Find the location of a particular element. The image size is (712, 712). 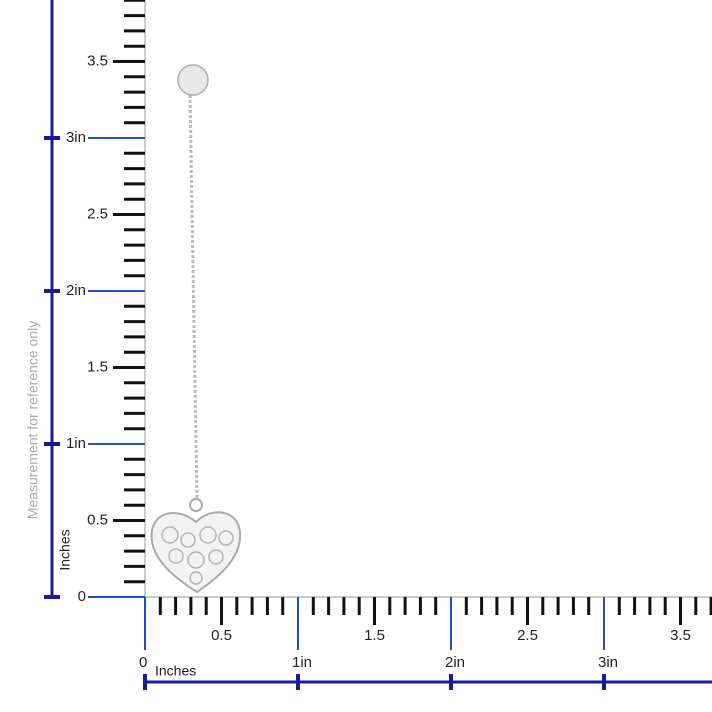

v-label: 3.5 is located at coordinates (97, 60).